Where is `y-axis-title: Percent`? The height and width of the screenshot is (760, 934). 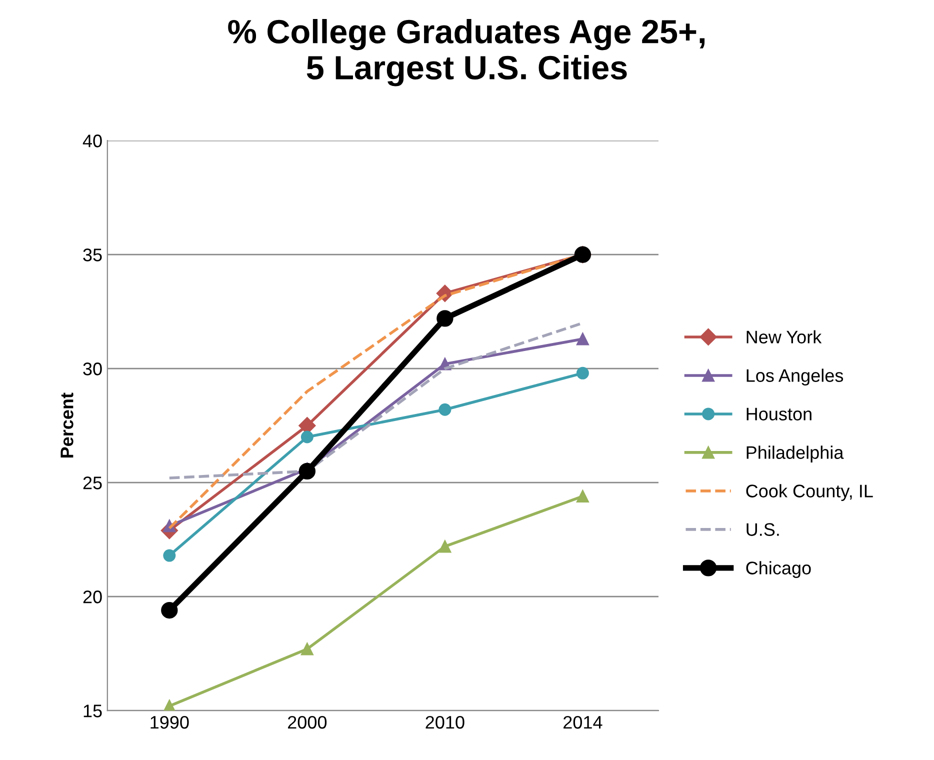 y-axis-title: Percent is located at coordinates (67, 425).